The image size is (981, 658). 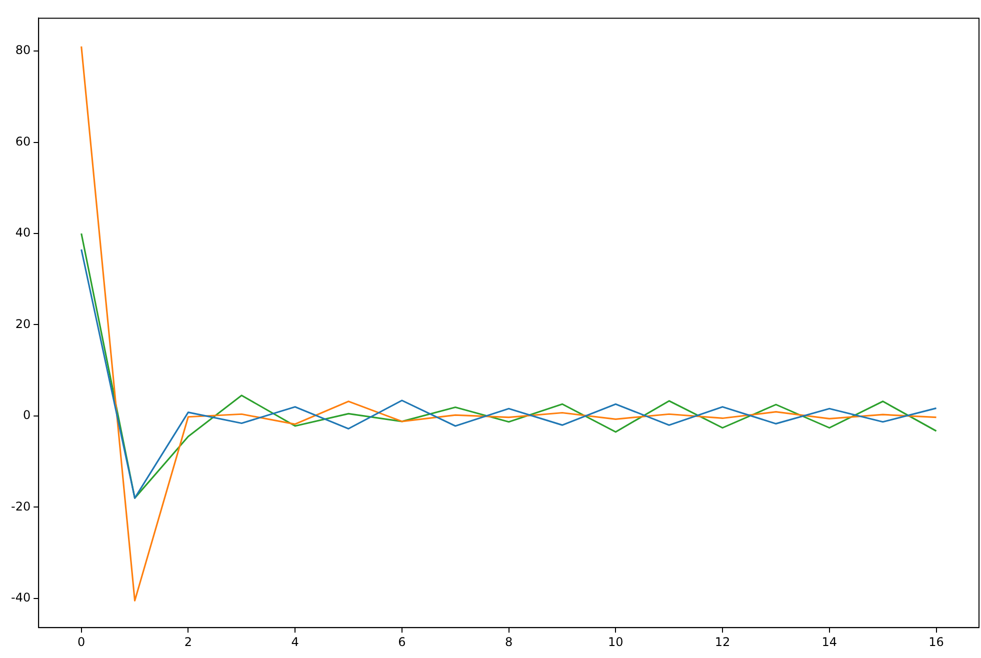 What do you see at coordinates (20, 597) in the screenshot?
I see `y-tick-label: -40` at bounding box center [20, 597].